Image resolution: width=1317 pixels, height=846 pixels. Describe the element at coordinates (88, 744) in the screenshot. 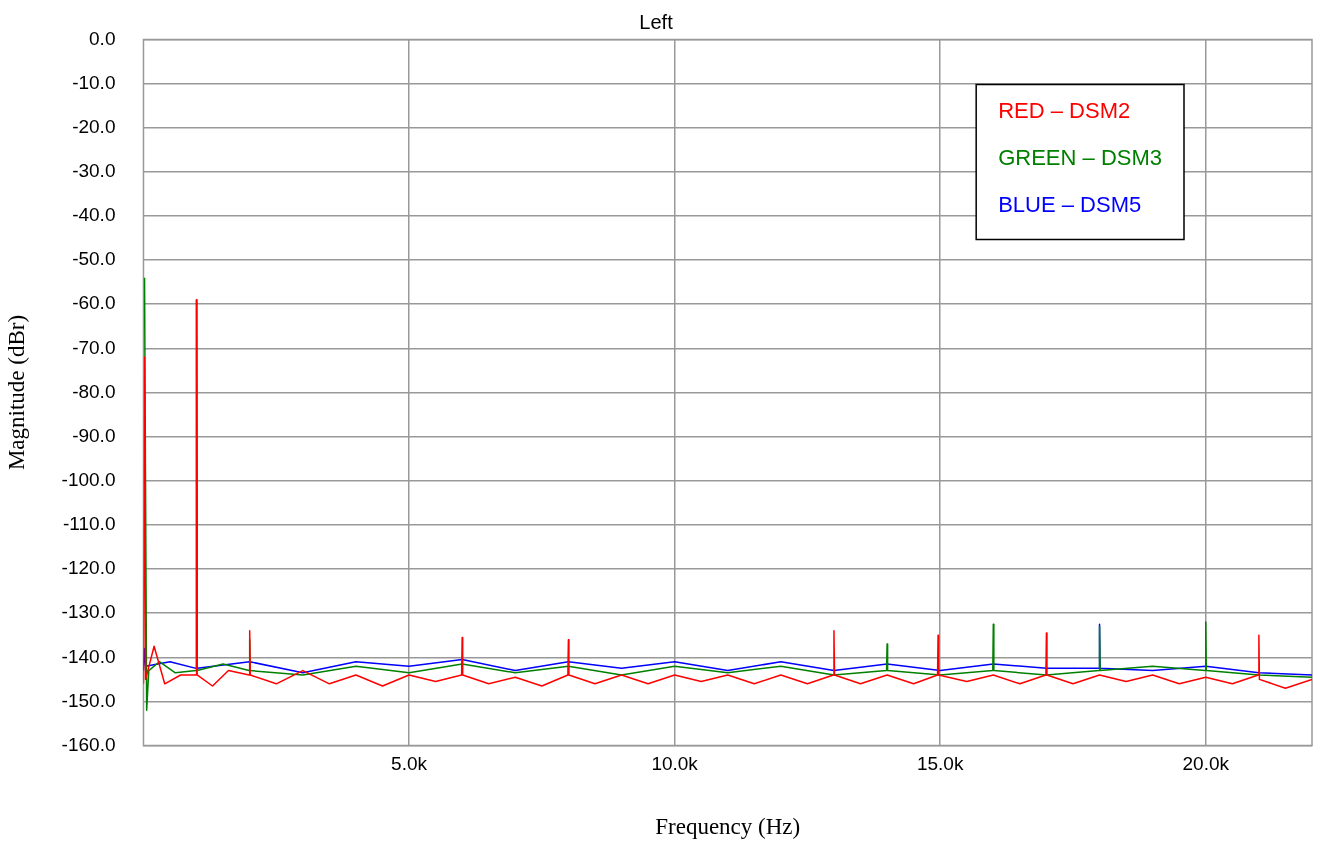

I see `y-tick-label: -160.0` at that location.